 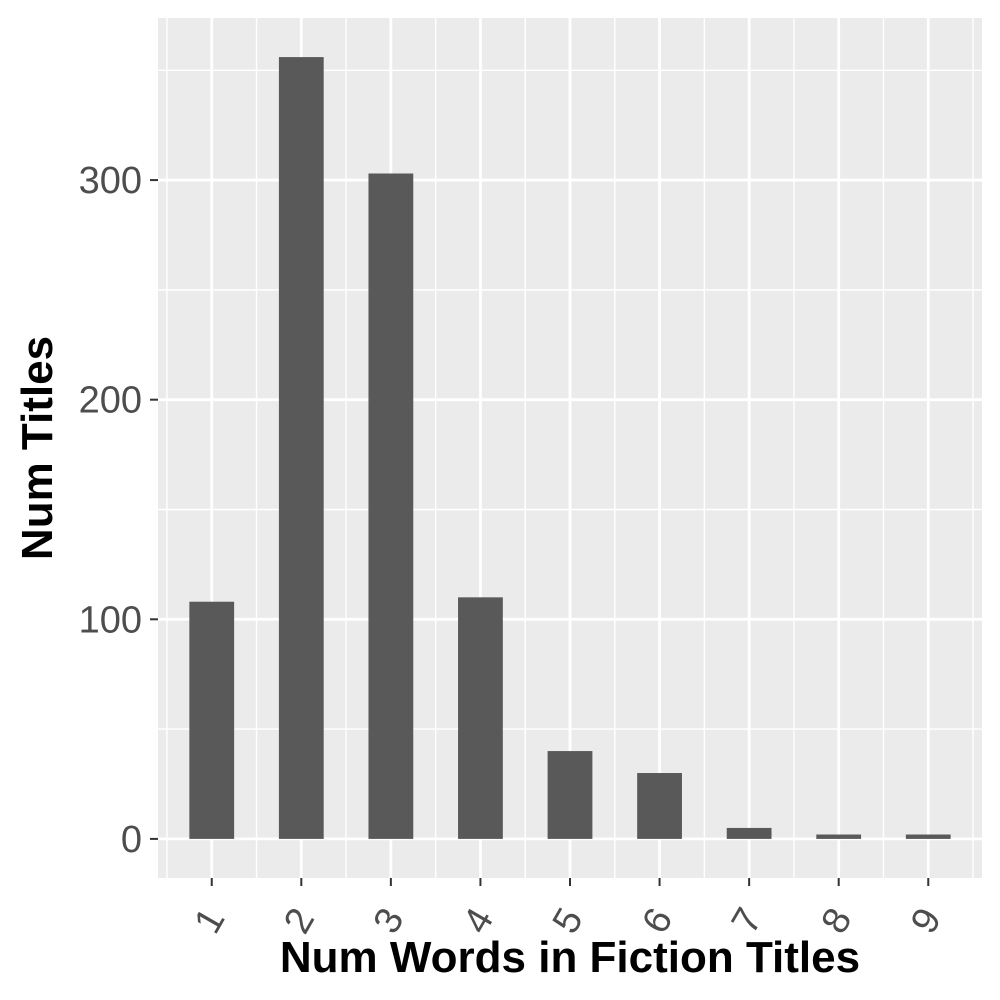 What do you see at coordinates (110, 401) in the screenshot?
I see `y-tick-label: 200` at bounding box center [110, 401].